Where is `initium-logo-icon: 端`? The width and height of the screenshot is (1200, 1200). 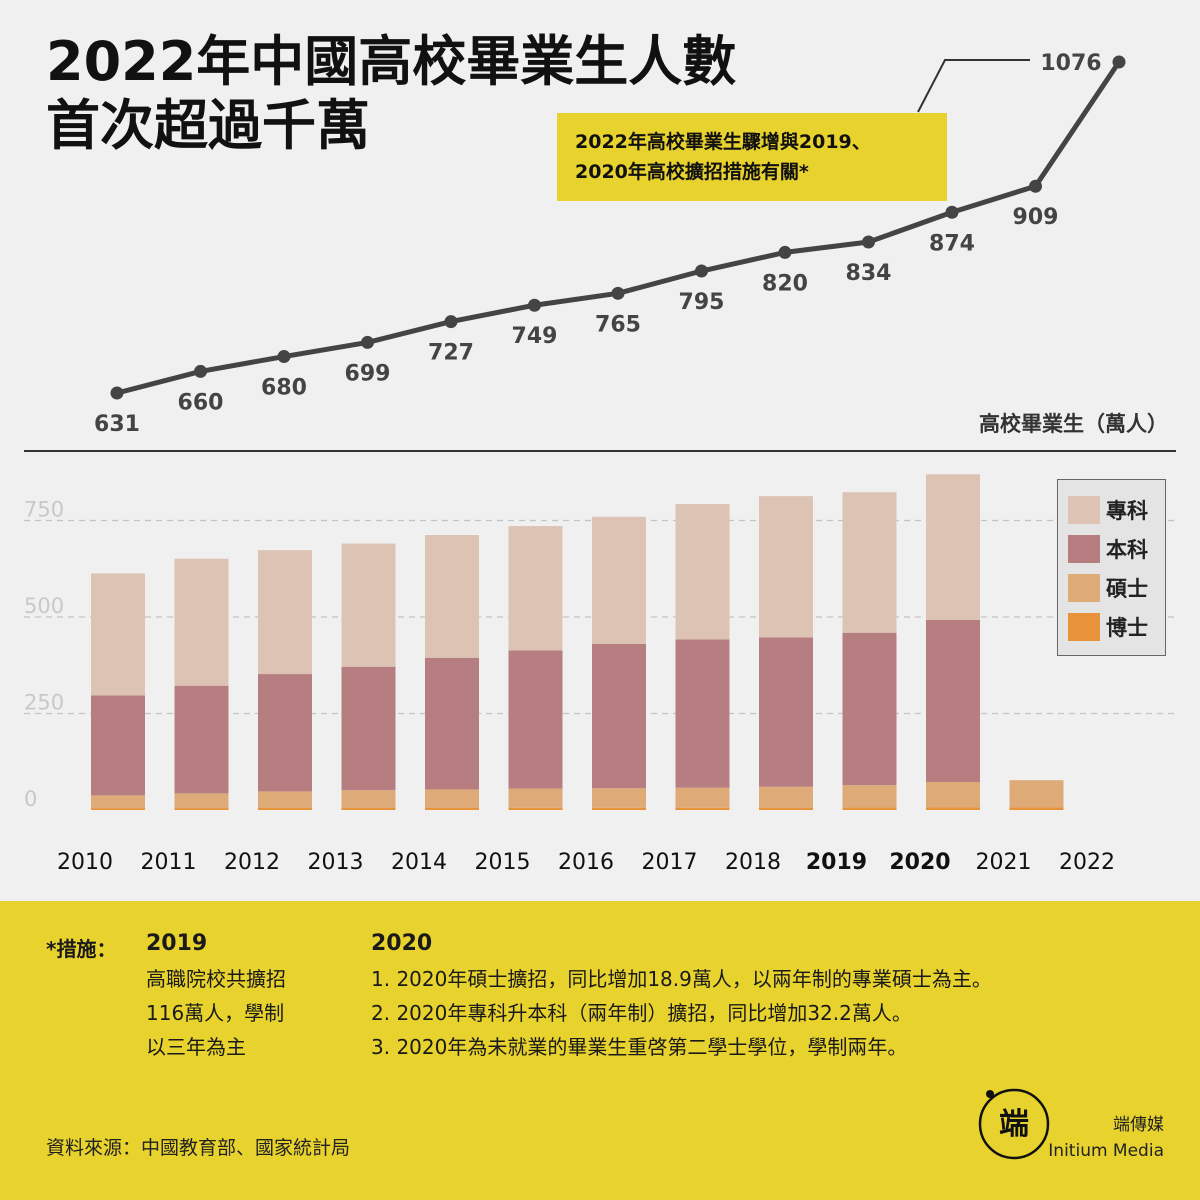 initium-logo-icon: 端 is located at coordinates (1014, 1124).